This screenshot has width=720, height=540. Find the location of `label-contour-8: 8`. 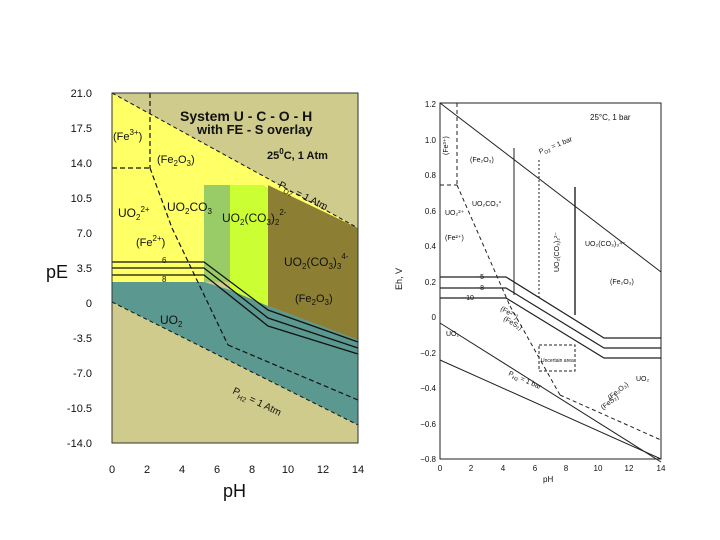

label-contour-8: 8 is located at coordinates (164, 279).